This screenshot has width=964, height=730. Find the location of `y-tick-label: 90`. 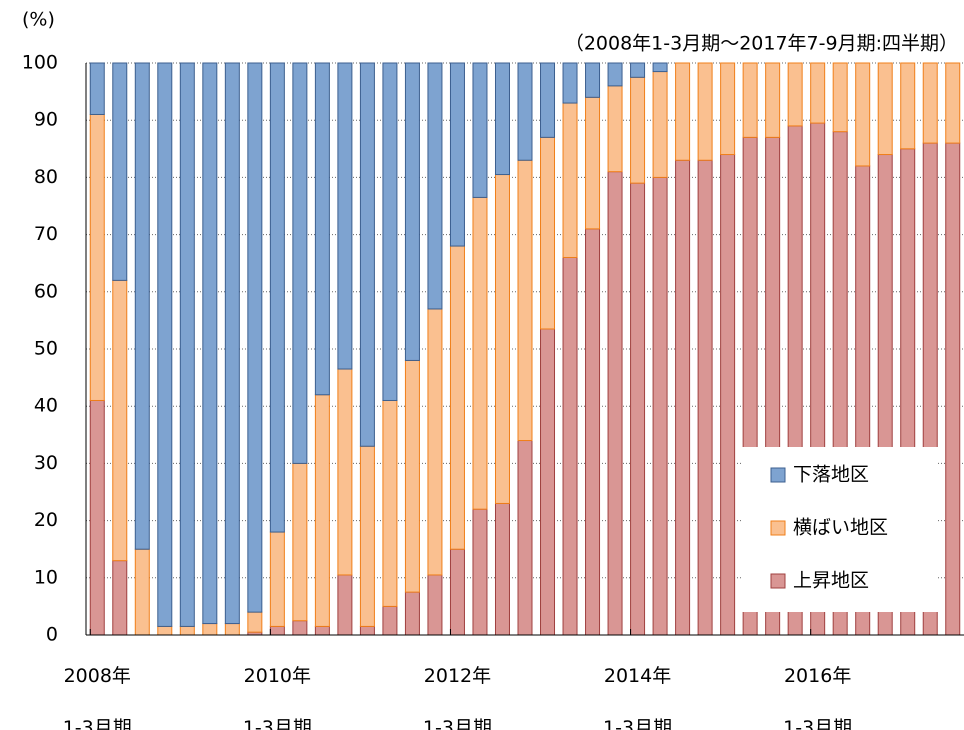

y-tick-label: 90 is located at coordinates (46, 120).